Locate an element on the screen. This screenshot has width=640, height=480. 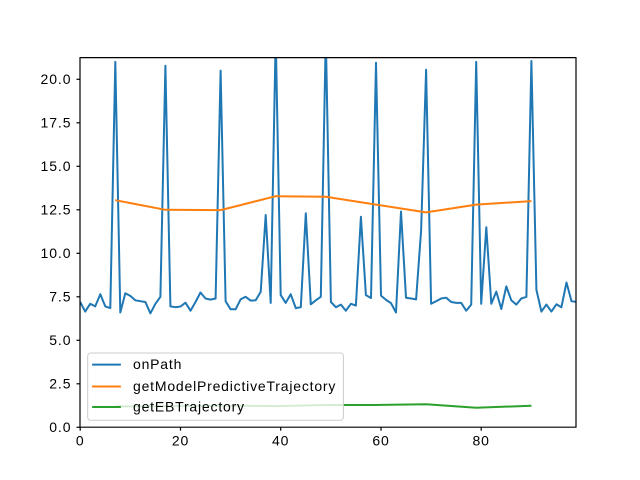
svg-text: 20.0 is located at coordinates (56, 79).